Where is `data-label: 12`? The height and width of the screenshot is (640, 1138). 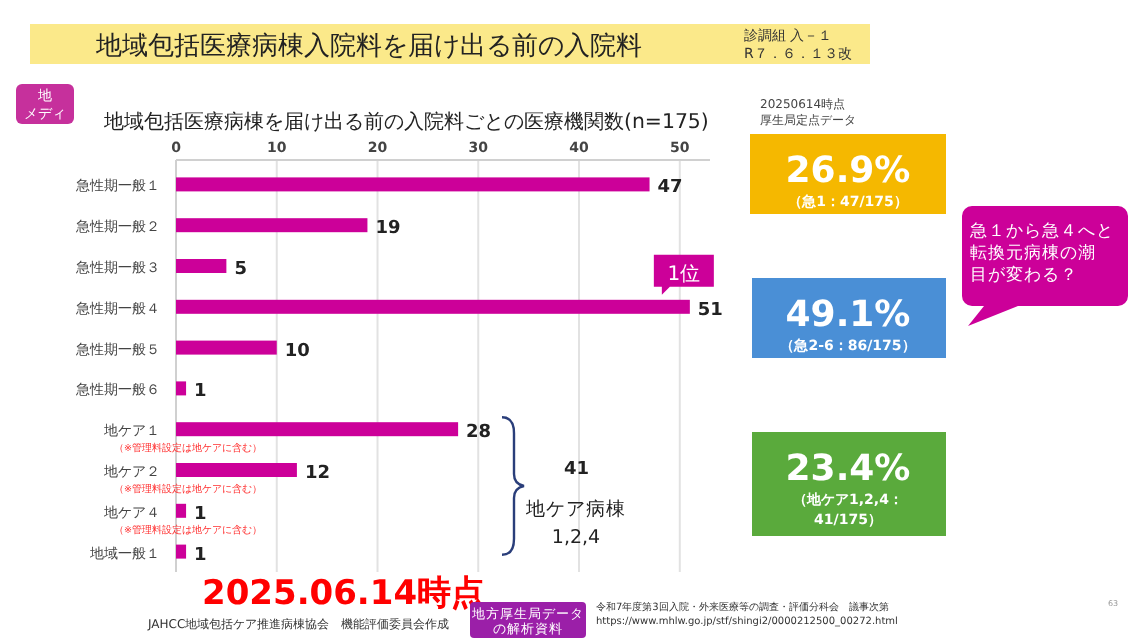 data-label: 12 is located at coordinates (317, 474).